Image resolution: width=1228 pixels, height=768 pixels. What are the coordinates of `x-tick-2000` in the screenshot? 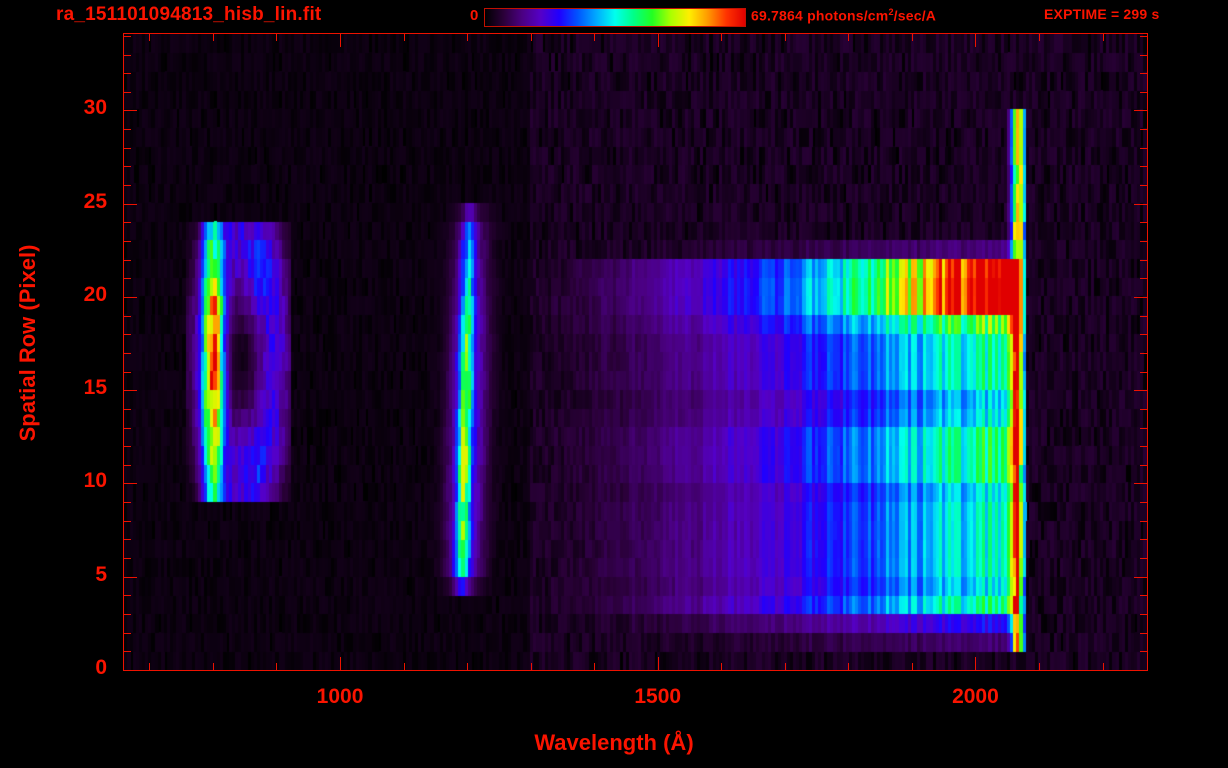 It's located at (975, 663).